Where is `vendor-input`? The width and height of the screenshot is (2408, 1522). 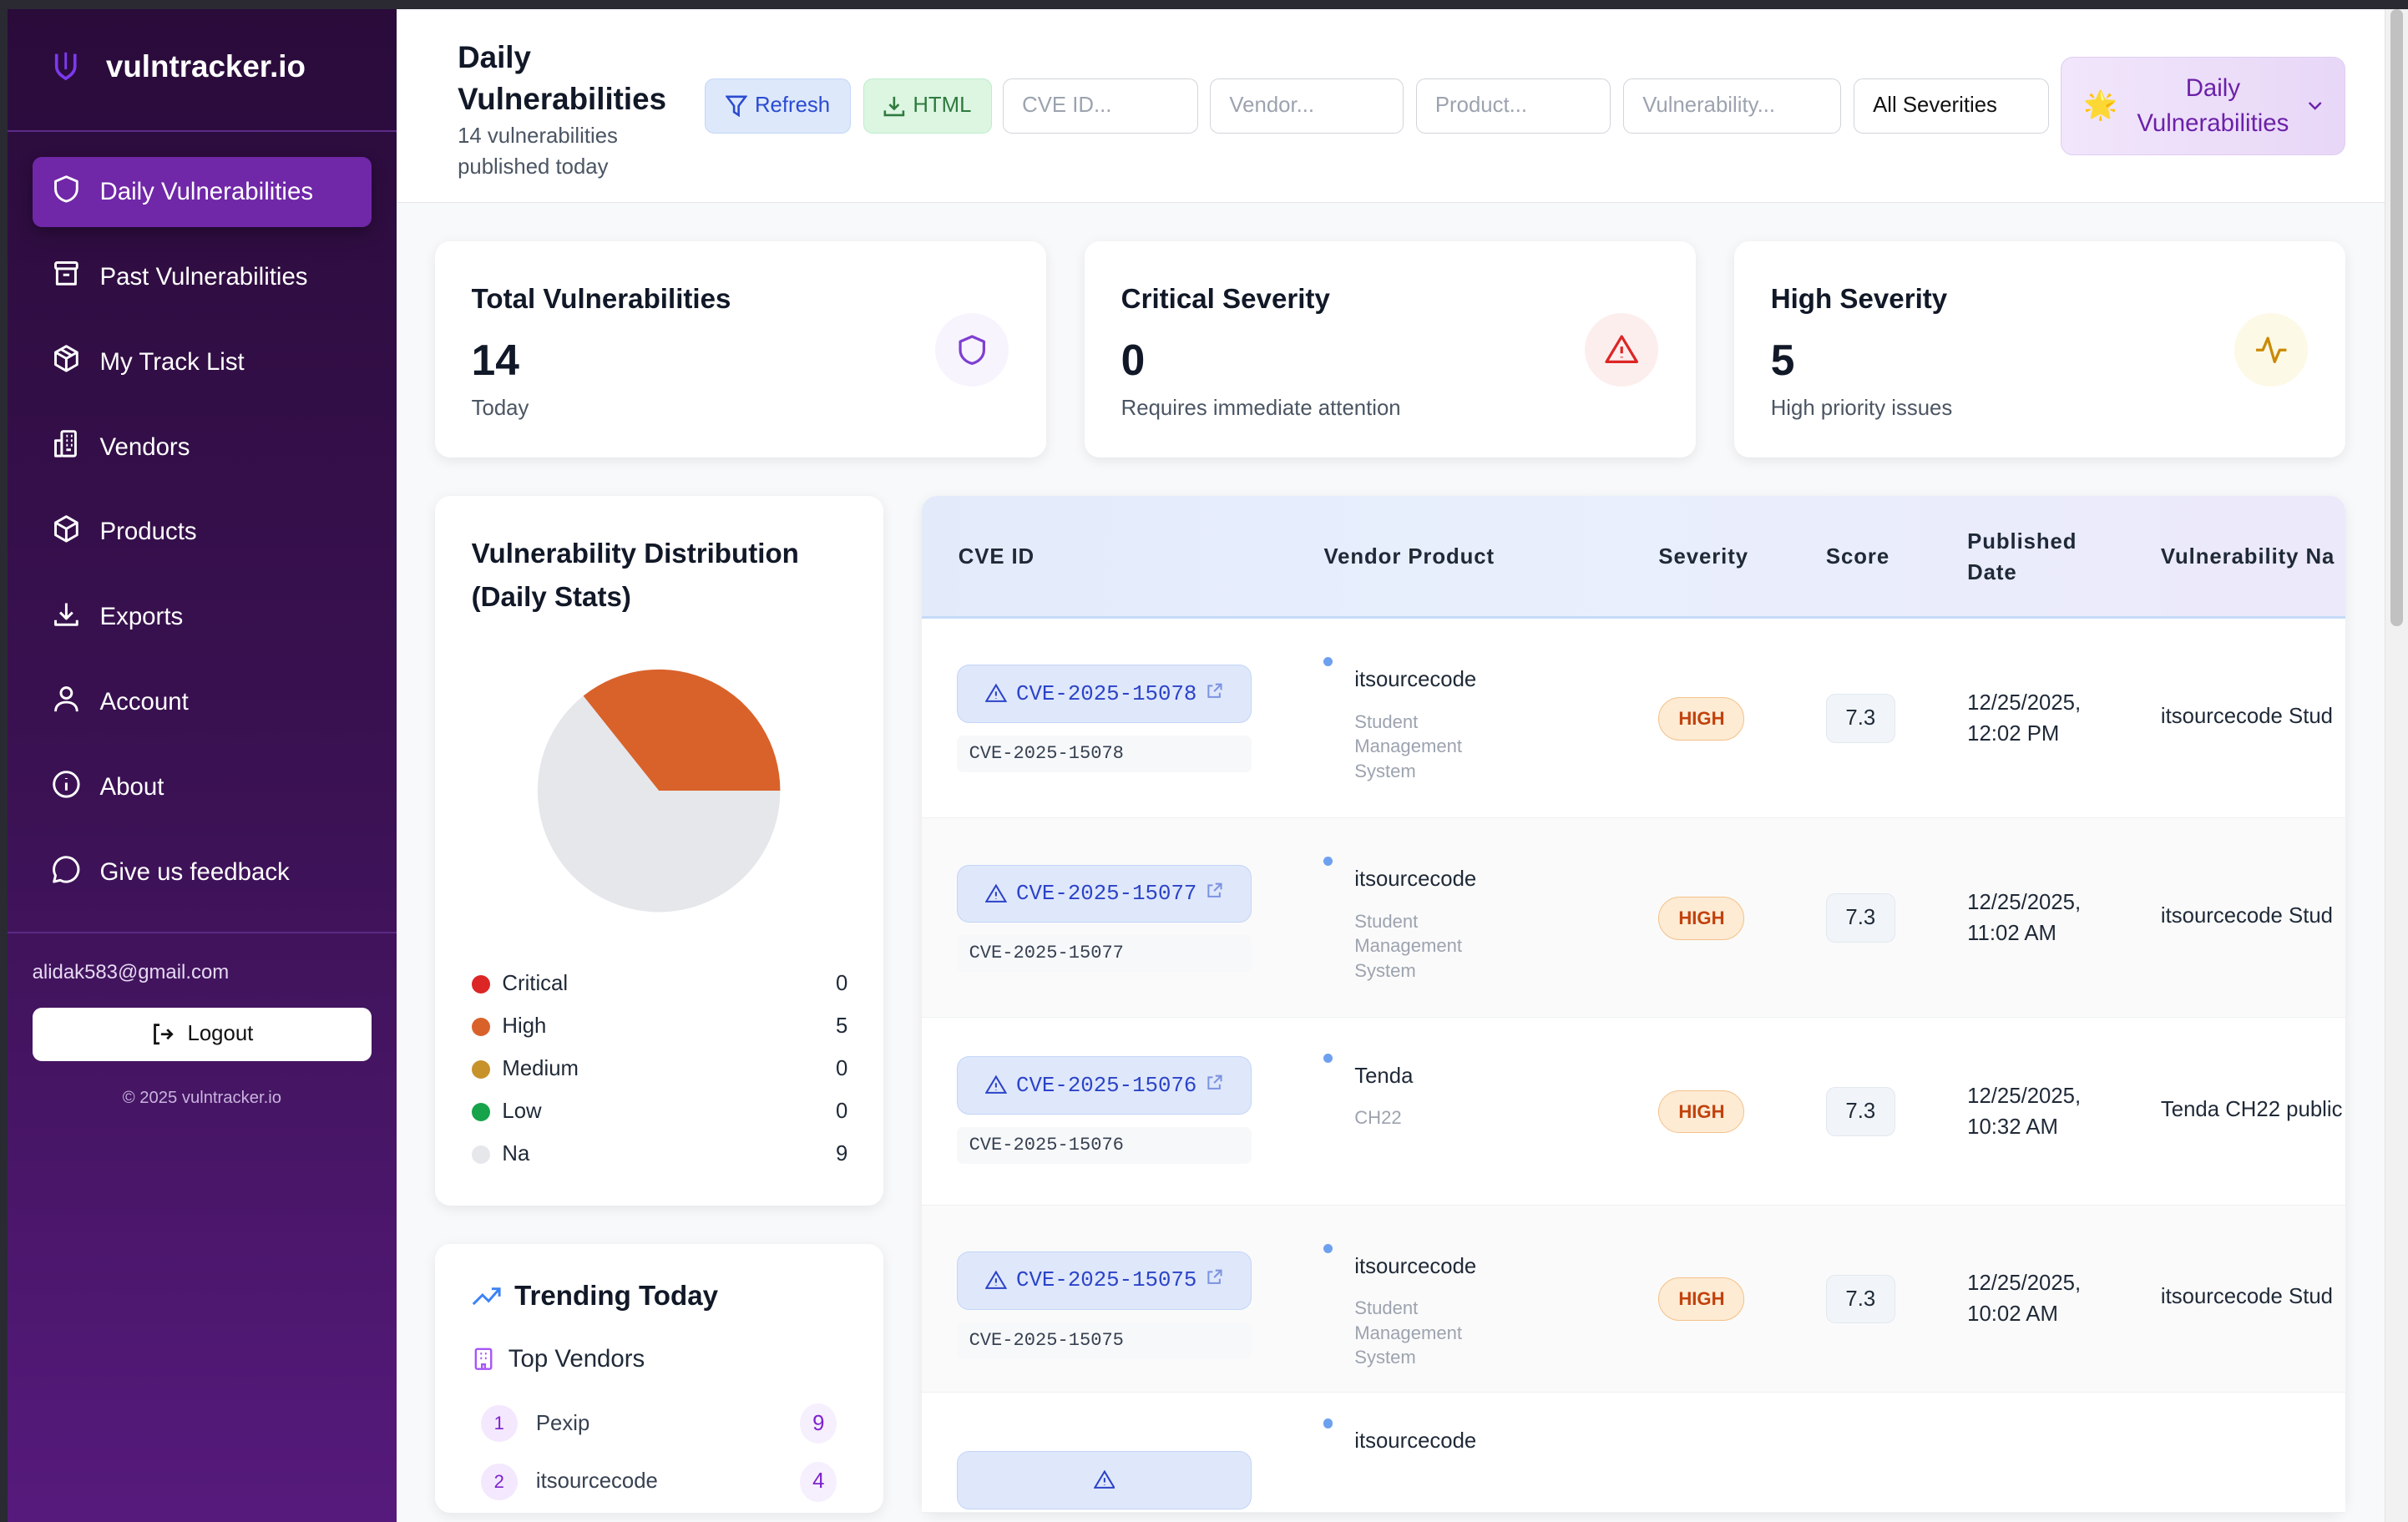 vendor-input is located at coordinates (1307, 106).